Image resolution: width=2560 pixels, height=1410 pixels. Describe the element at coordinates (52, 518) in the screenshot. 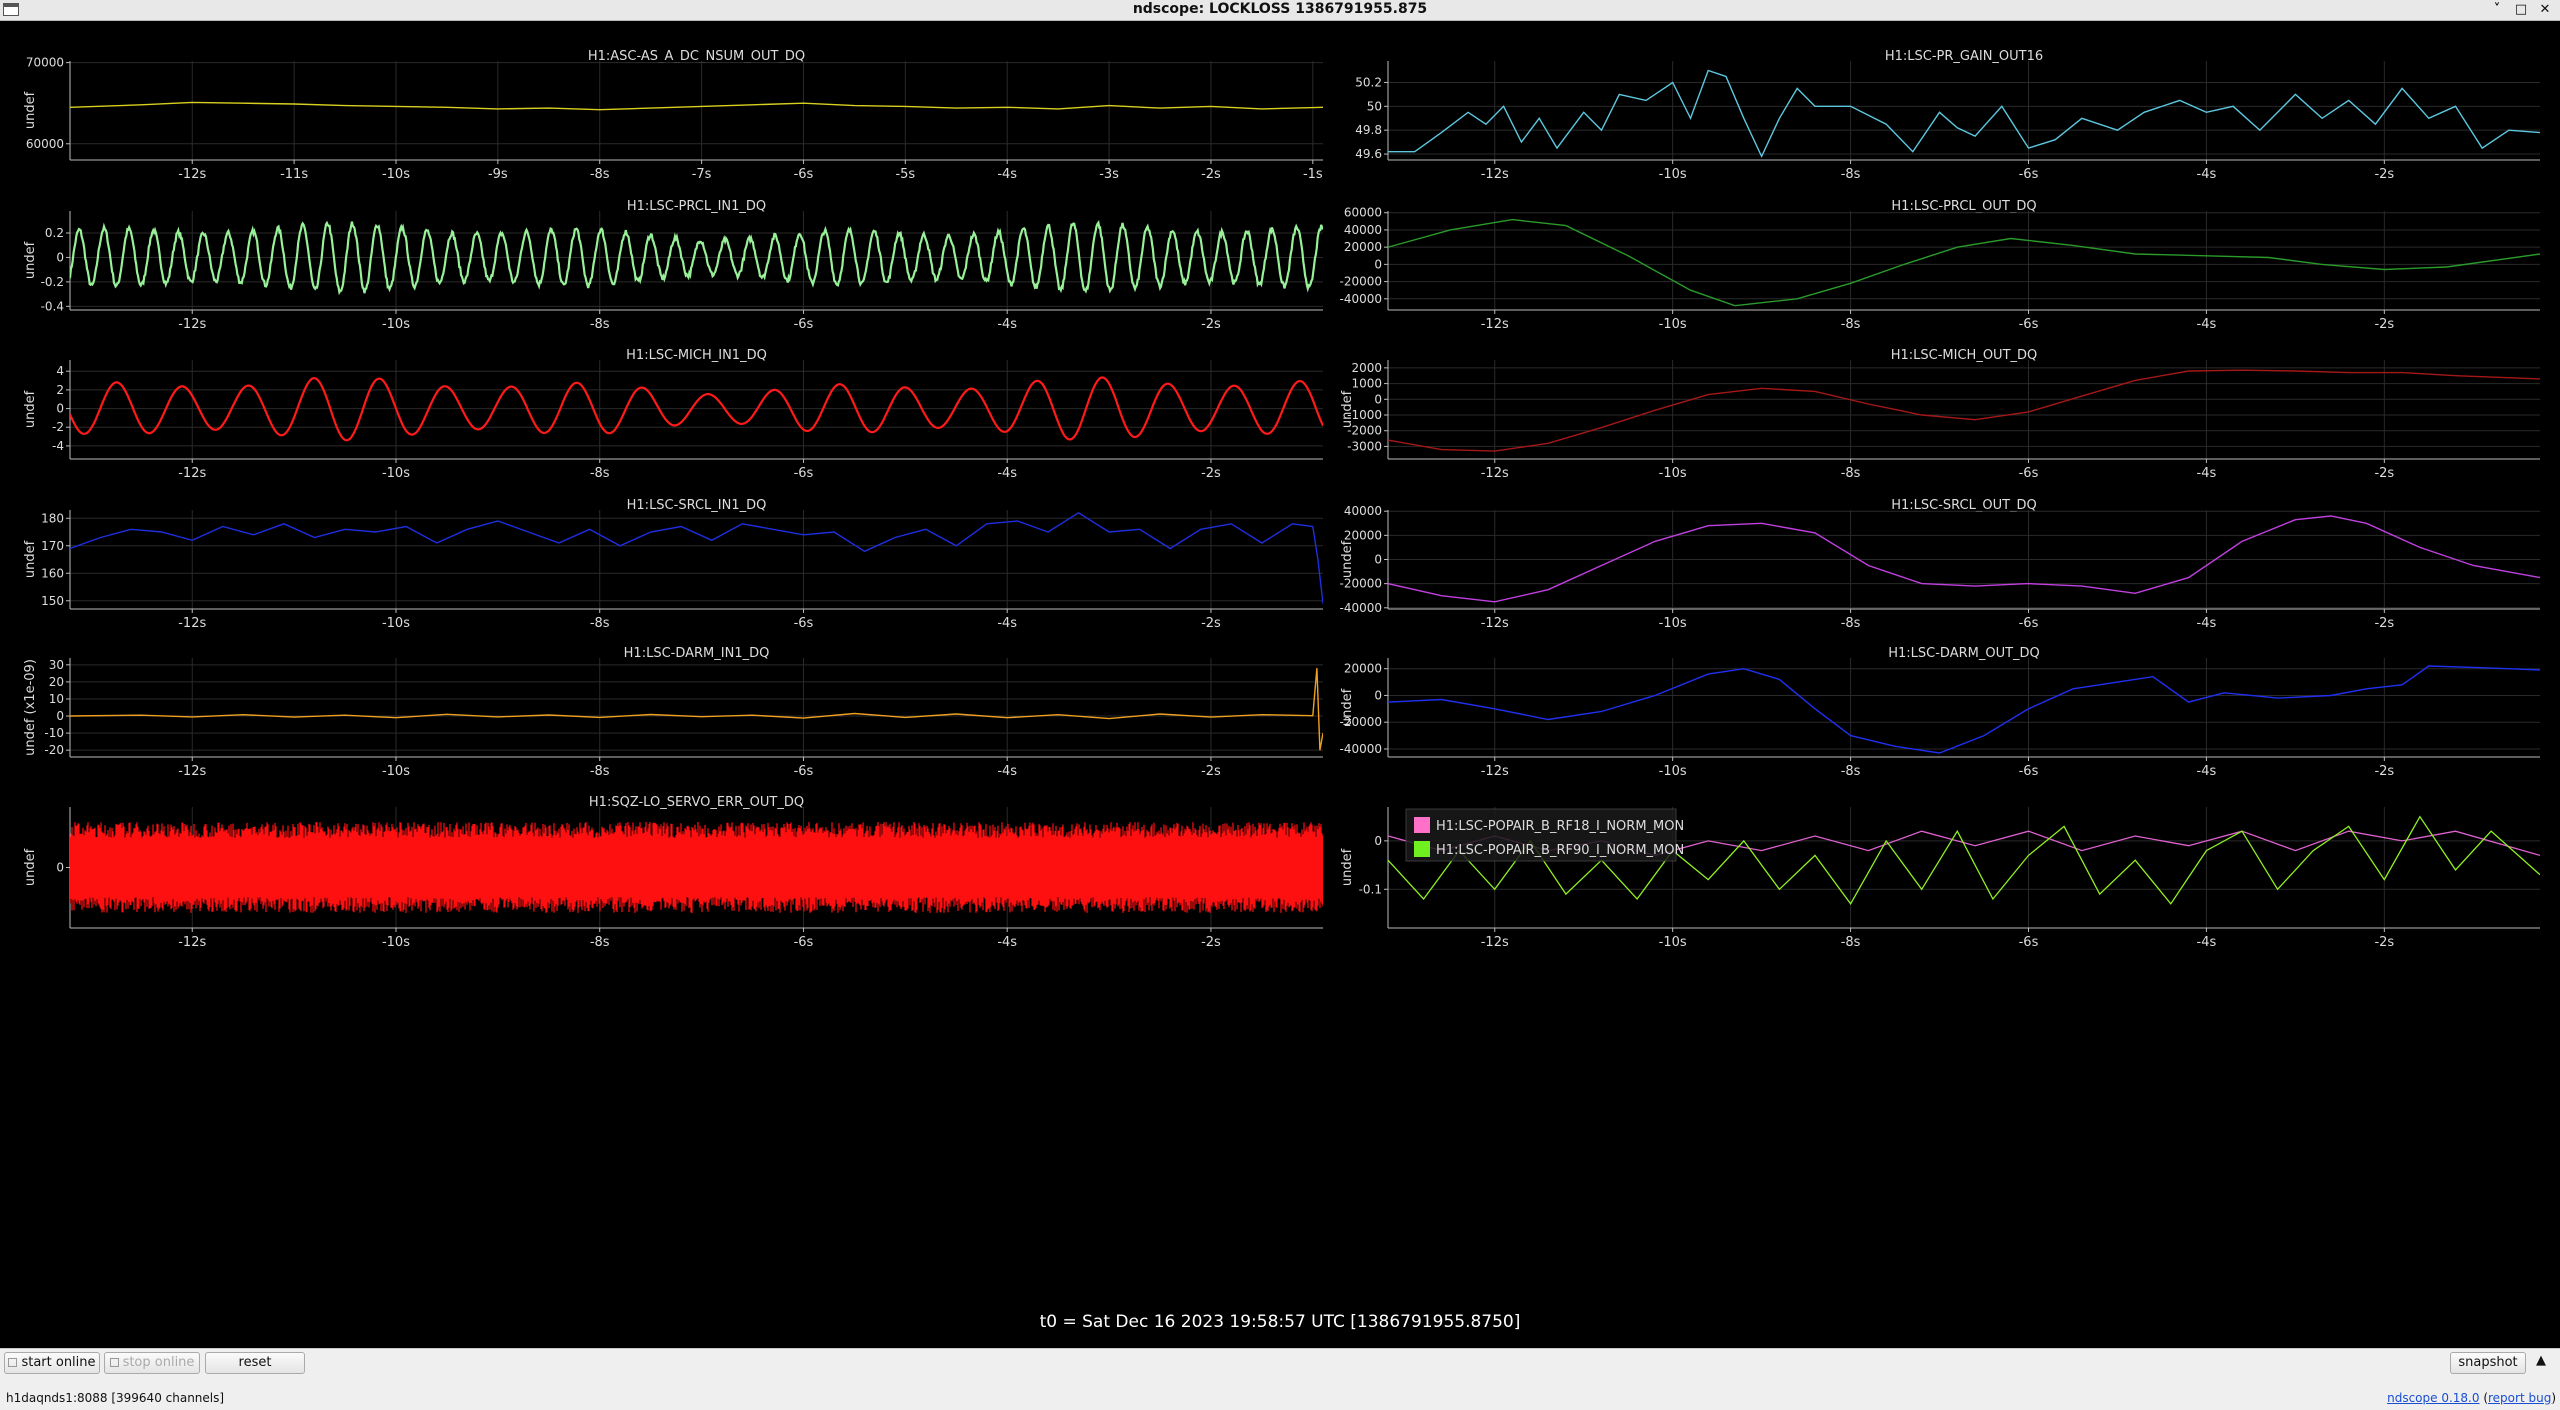

I see `y-tick-label: 180` at that location.